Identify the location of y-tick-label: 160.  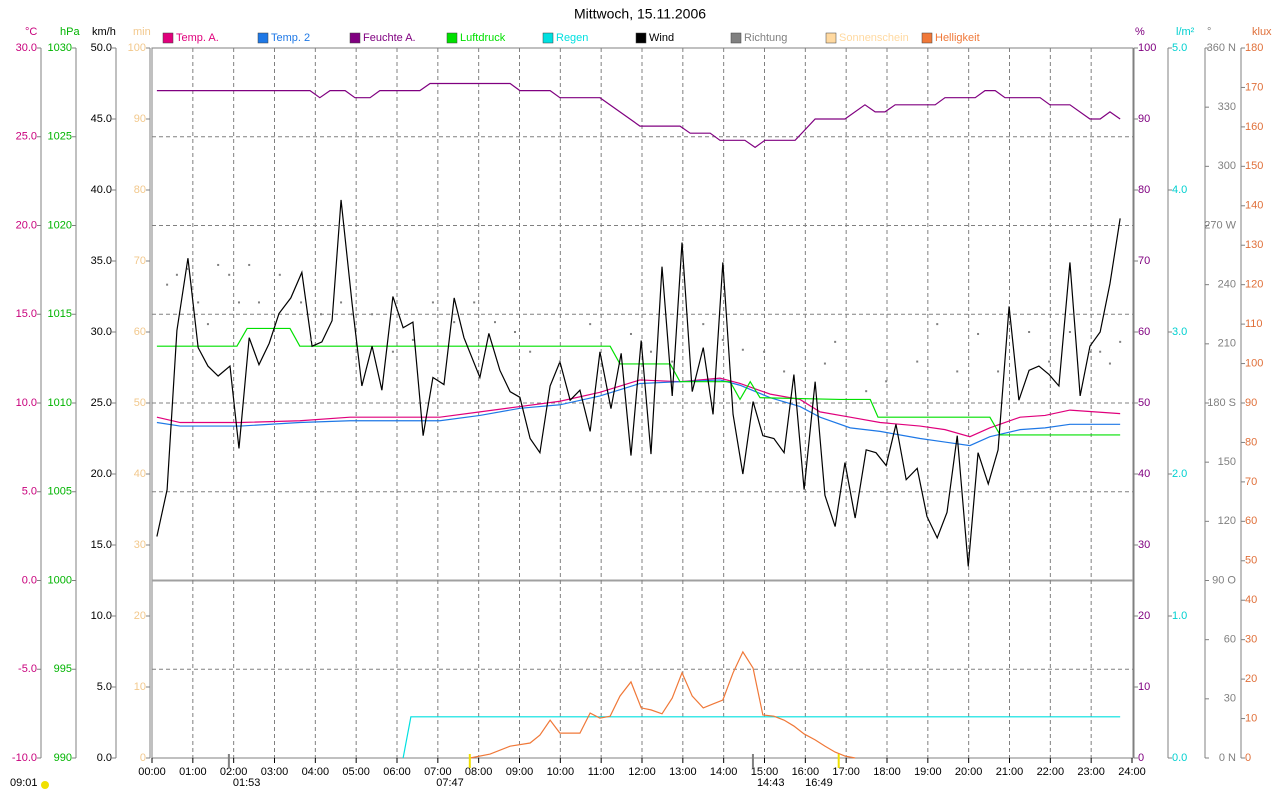
(1254, 127).